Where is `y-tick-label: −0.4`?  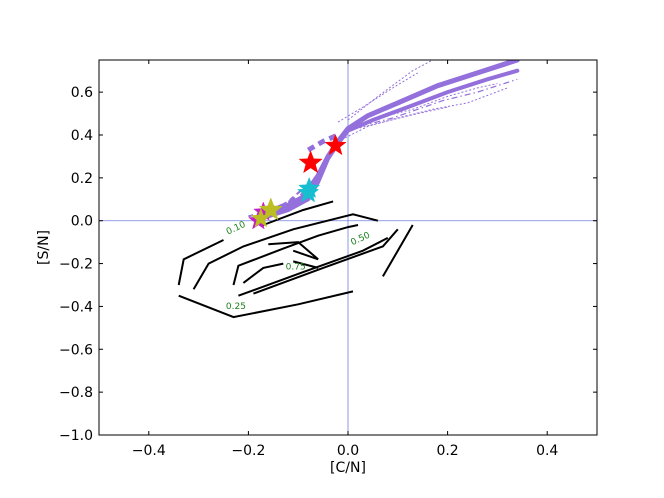
y-tick-label: −0.4 is located at coordinates (76, 307).